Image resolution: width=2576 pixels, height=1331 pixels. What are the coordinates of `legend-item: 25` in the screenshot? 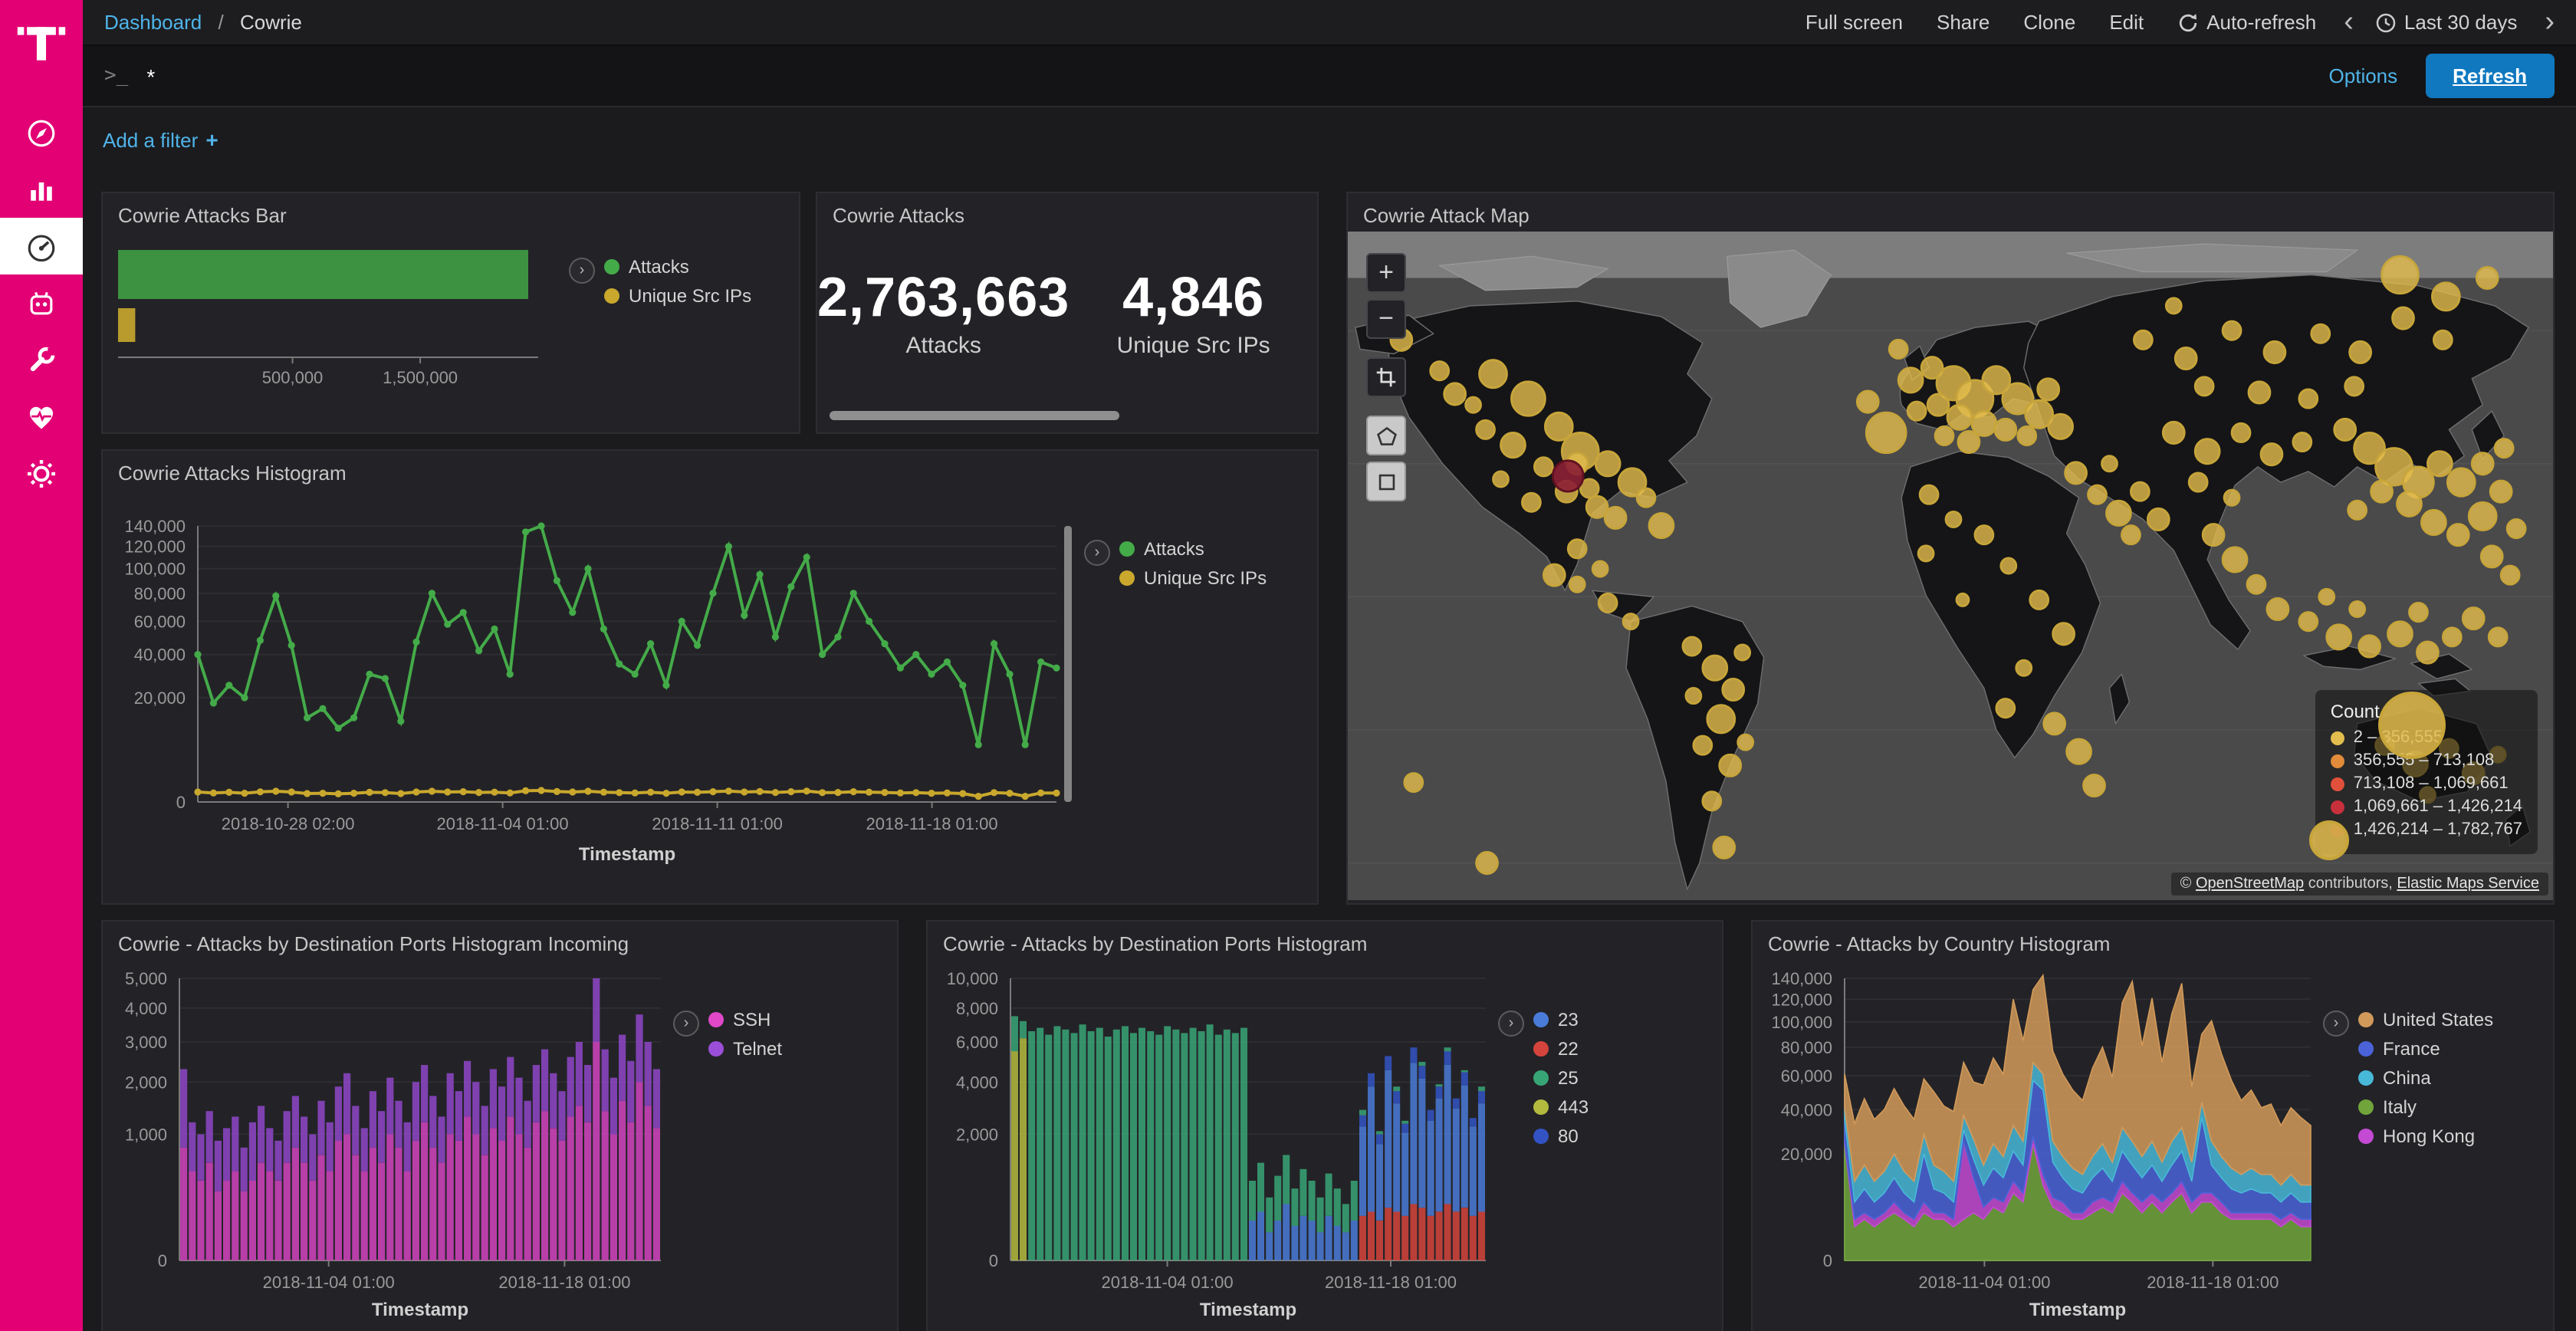 It's located at (1561, 1078).